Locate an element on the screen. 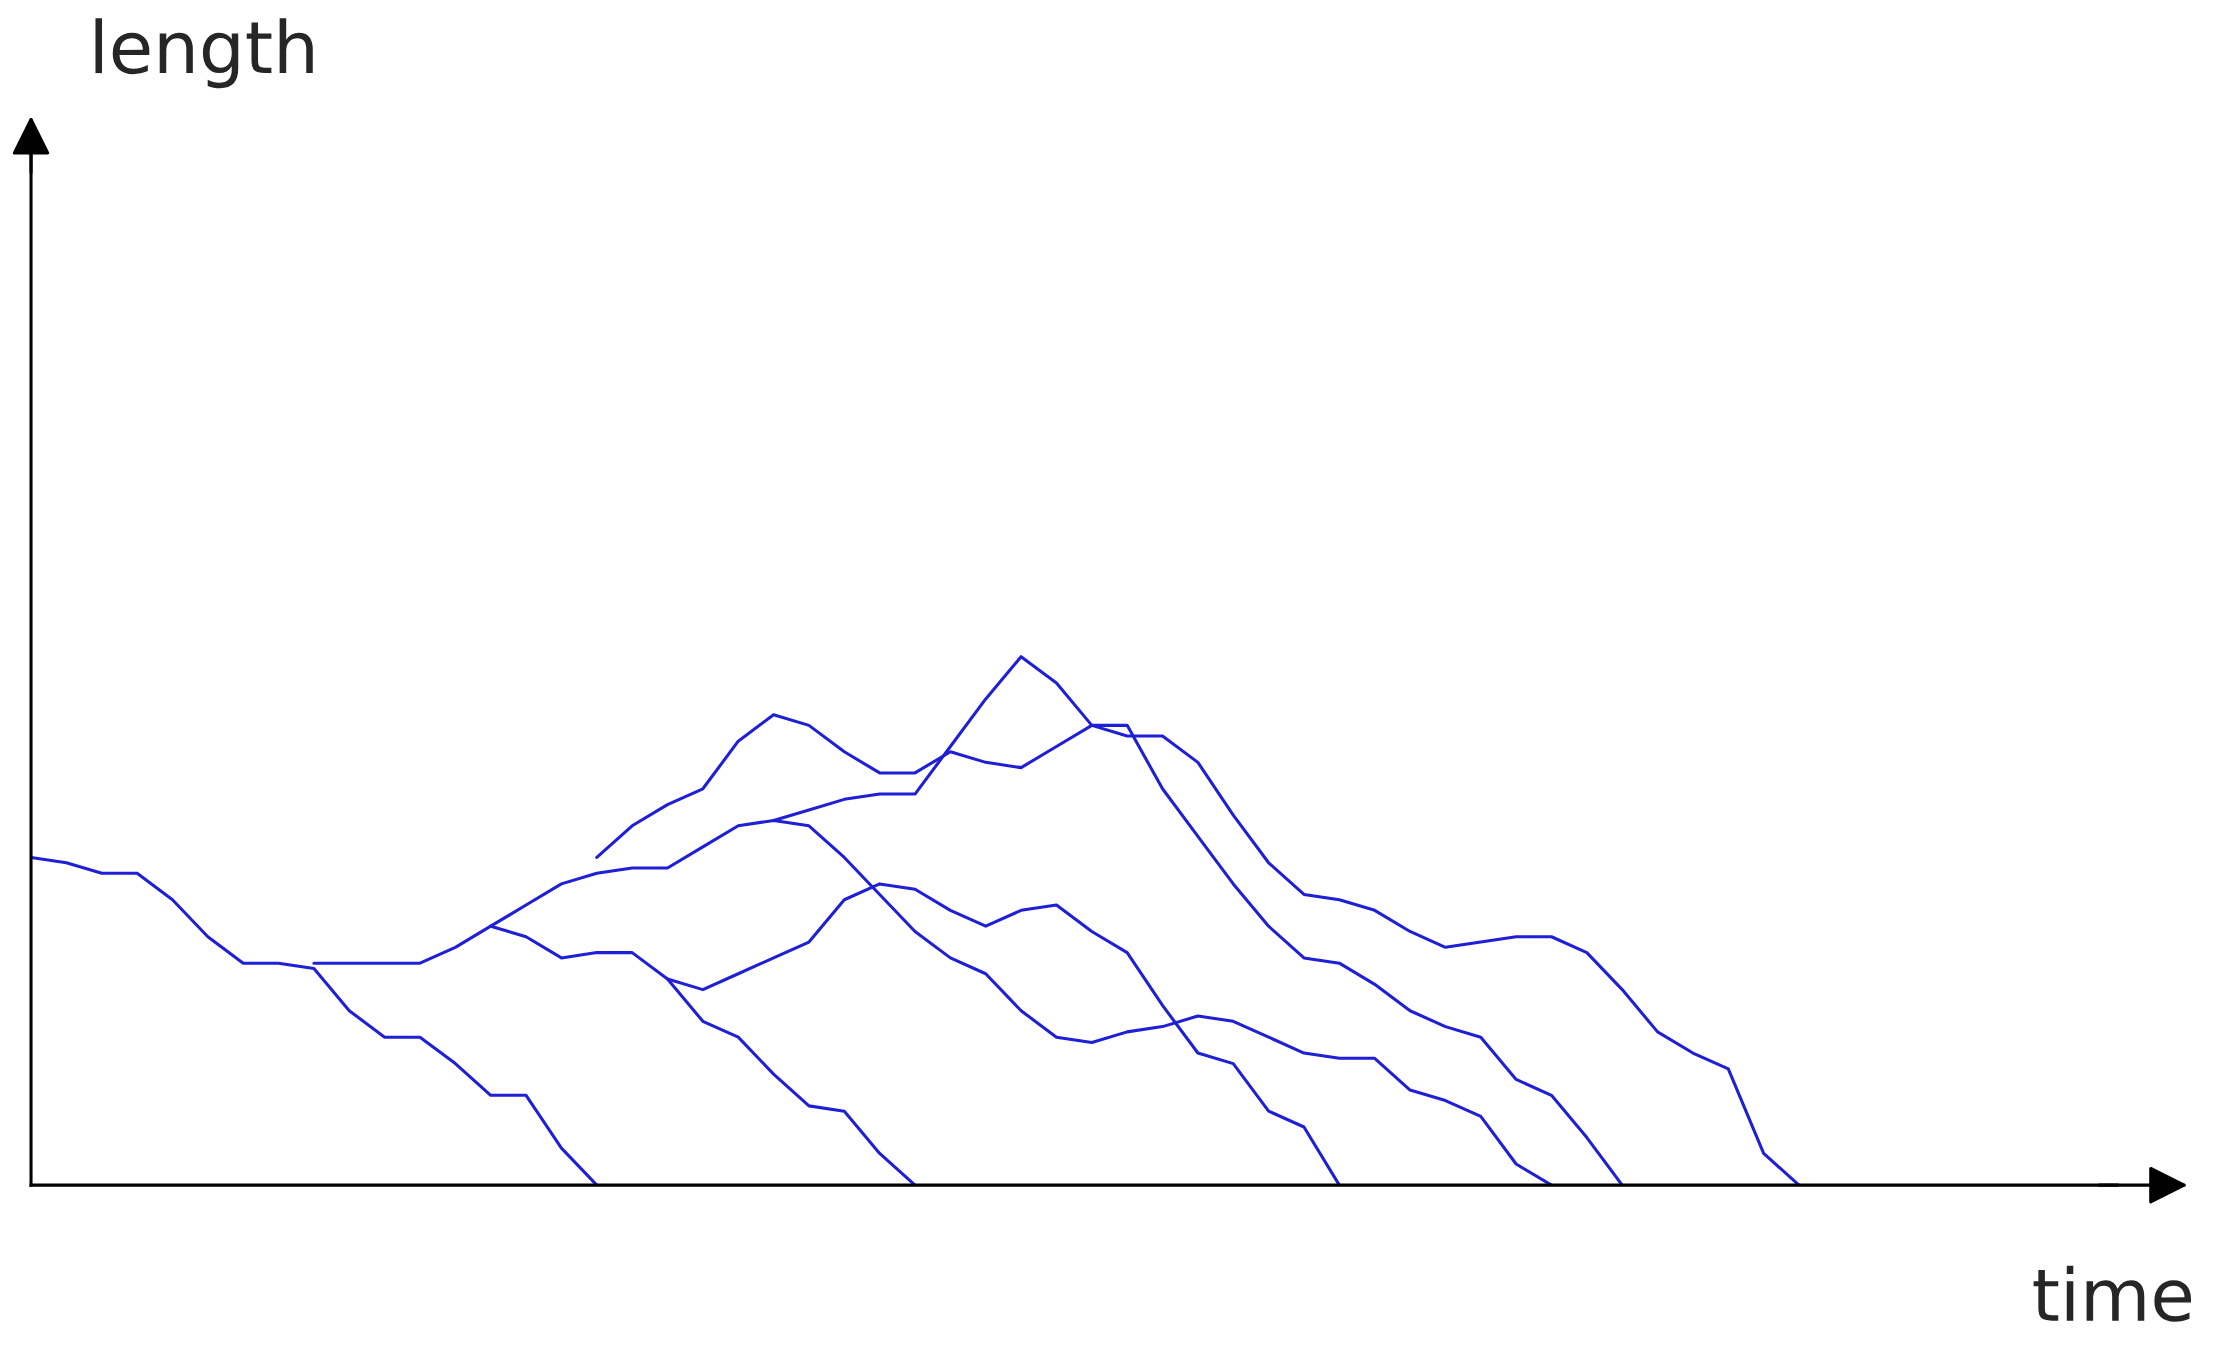 The image size is (2217, 1356). x-axis-title: time is located at coordinates (2112, 1293).